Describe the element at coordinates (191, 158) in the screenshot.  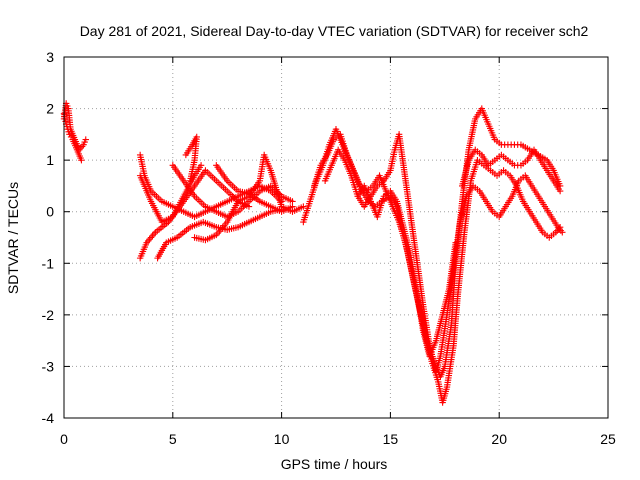
I see `series-track8` at that location.